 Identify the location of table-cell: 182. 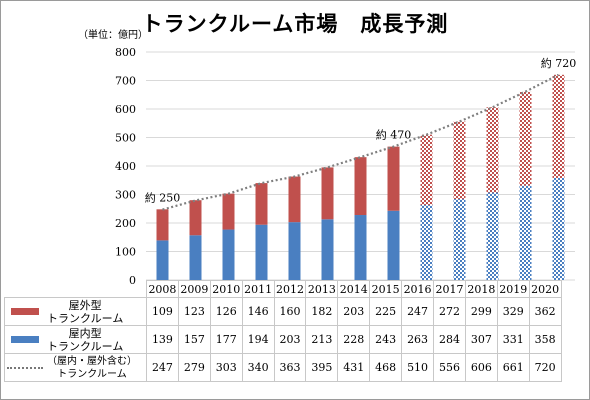
(322, 311).